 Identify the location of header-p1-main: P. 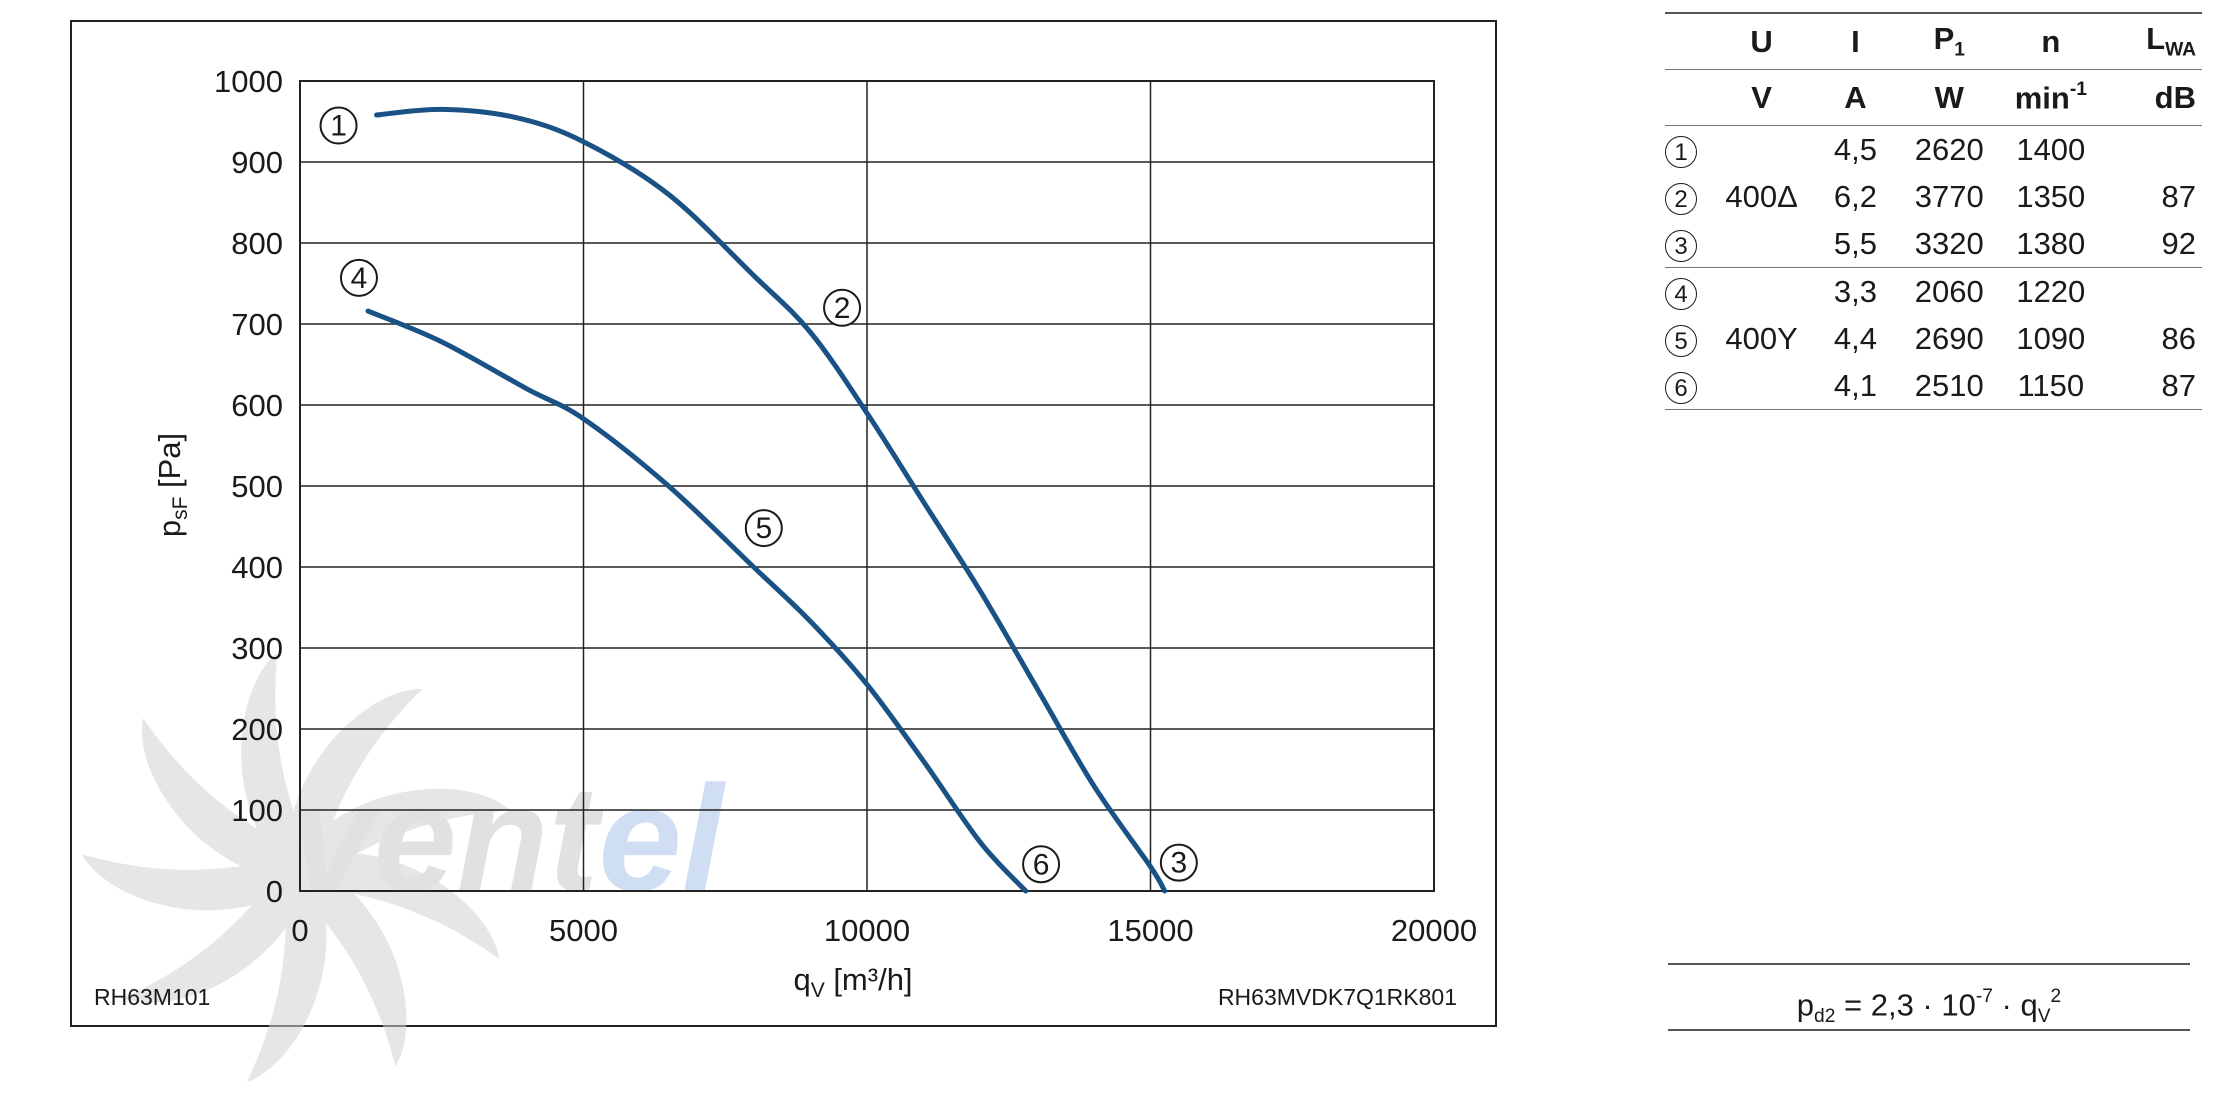
(1944, 39).